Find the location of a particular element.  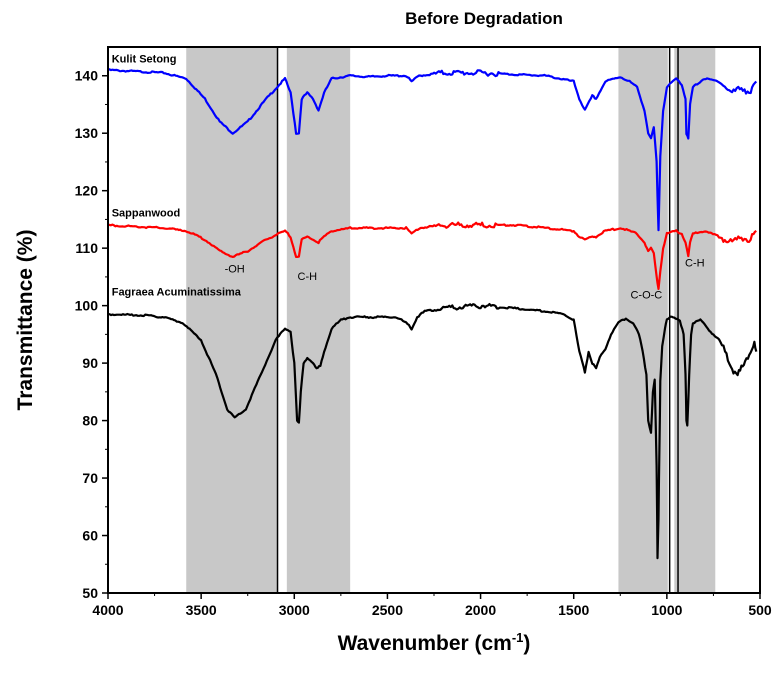

x-tick-label-3: 2500 is located at coordinates (387, 610).